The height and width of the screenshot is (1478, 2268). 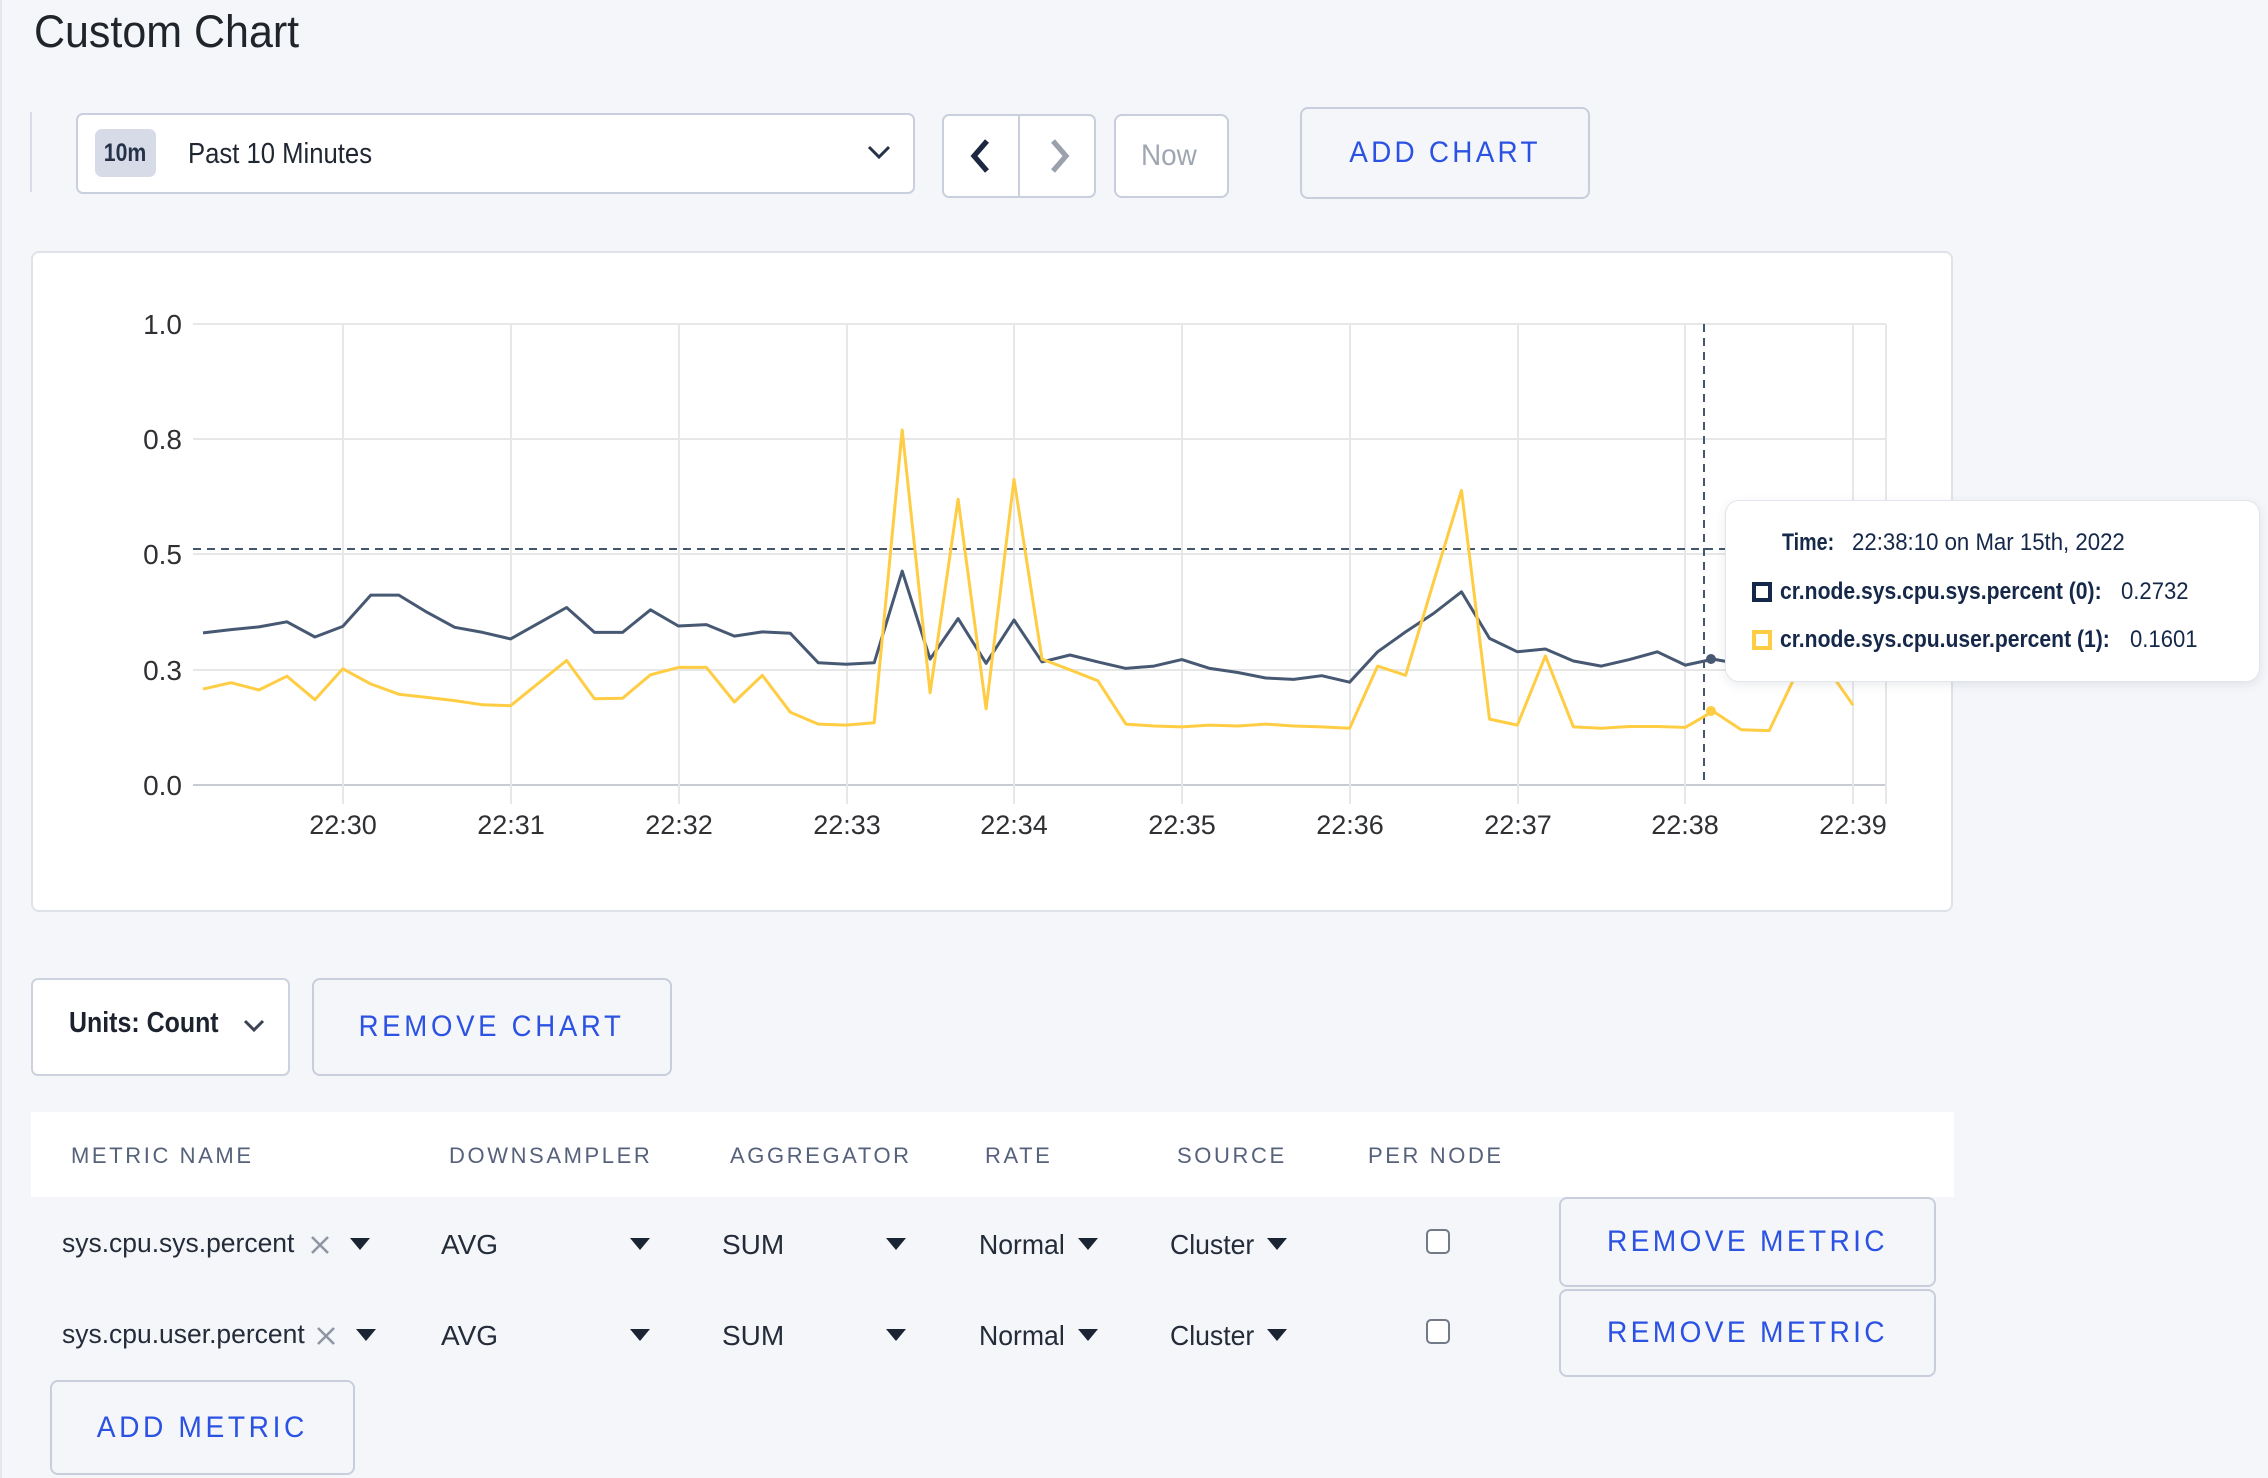 What do you see at coordinates (1853, 825) in the screenshot?
I see `svg-text: 22:39` at bounding box center [1853, 825].